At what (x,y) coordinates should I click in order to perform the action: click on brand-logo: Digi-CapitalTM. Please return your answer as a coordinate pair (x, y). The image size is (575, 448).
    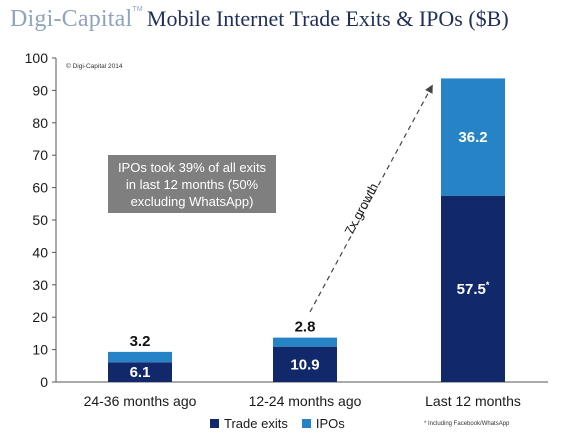
    Looking at the image, I should click on (76, 19).